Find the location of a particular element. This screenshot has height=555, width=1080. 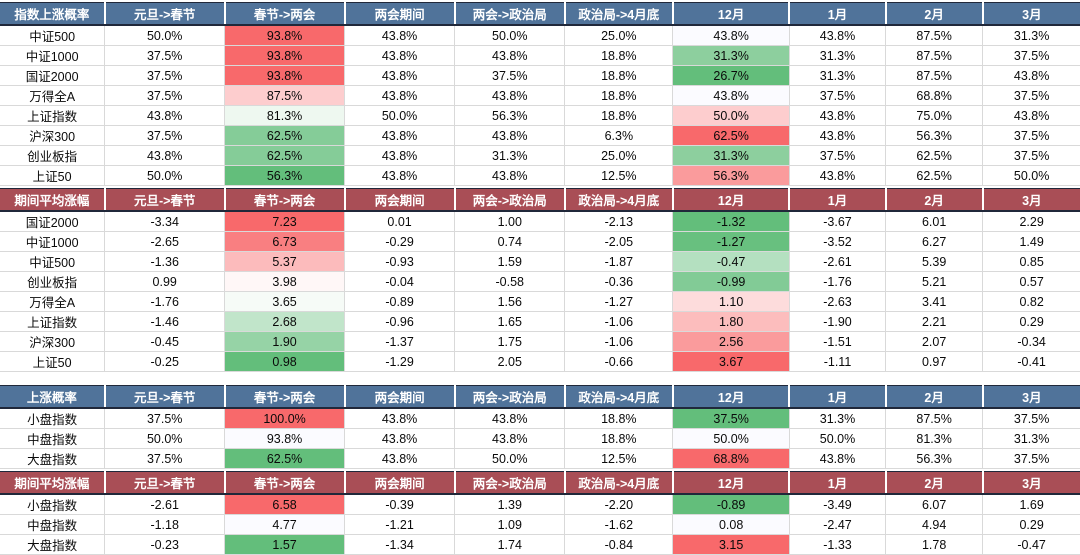

data-cell: -0.39 is located at coordinates (399, 504).